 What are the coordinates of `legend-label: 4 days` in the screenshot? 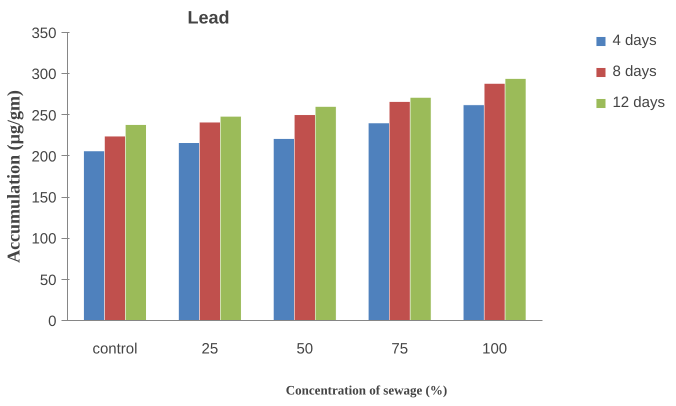 It's located at (634, 40).